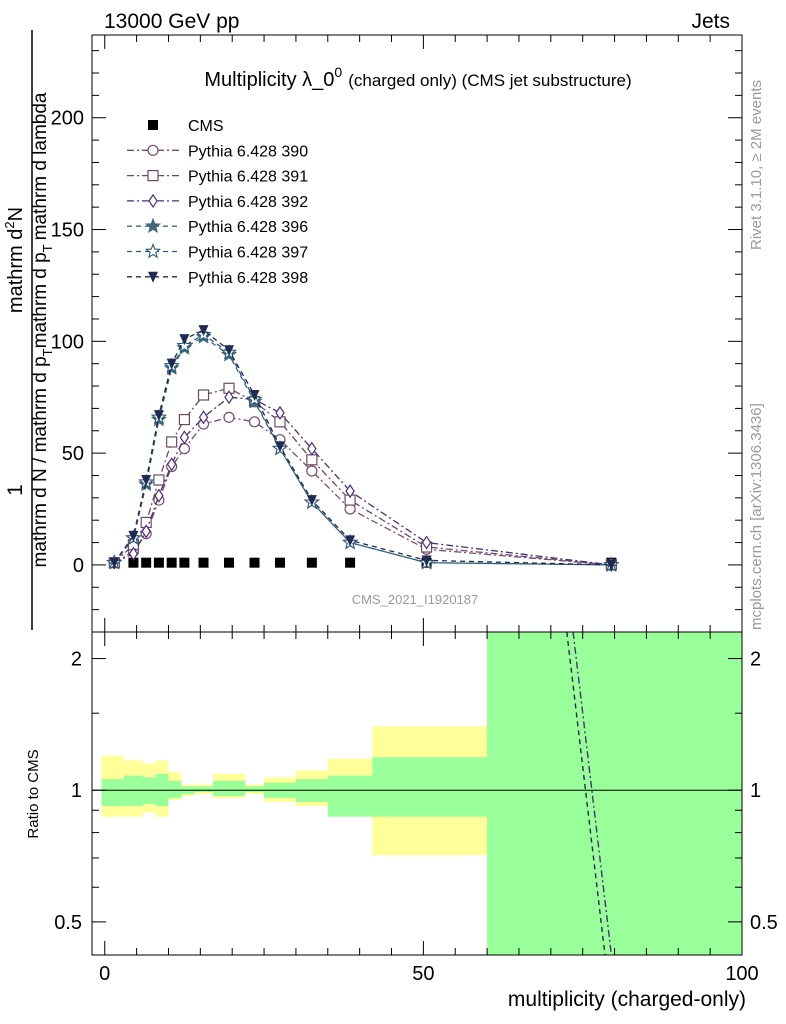 The height and width of the screenshot is (1024, 786). I want to click on main-ytick-label: 50, so click(73, 454).